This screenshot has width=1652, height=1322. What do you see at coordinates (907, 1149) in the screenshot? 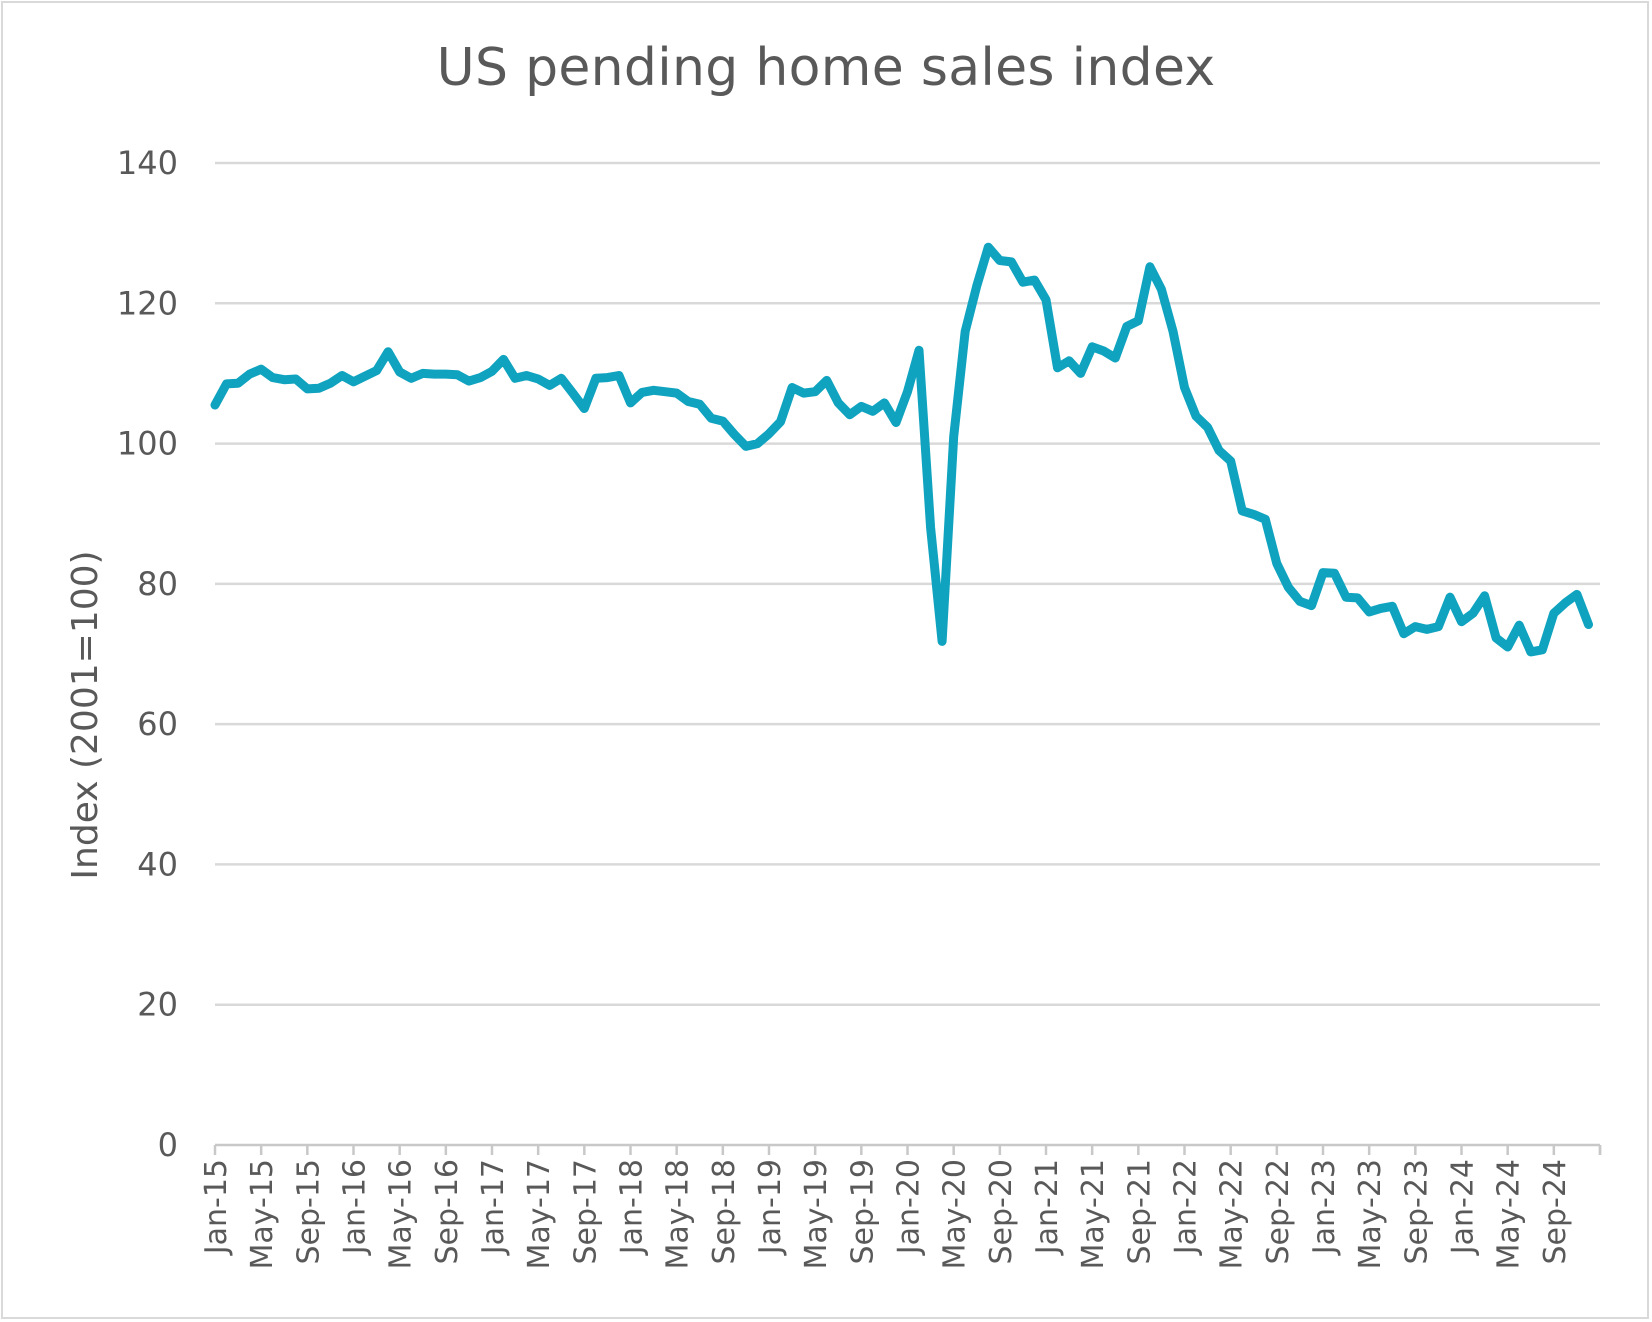
I see `x-axis` at bounding box center [907, 1149].